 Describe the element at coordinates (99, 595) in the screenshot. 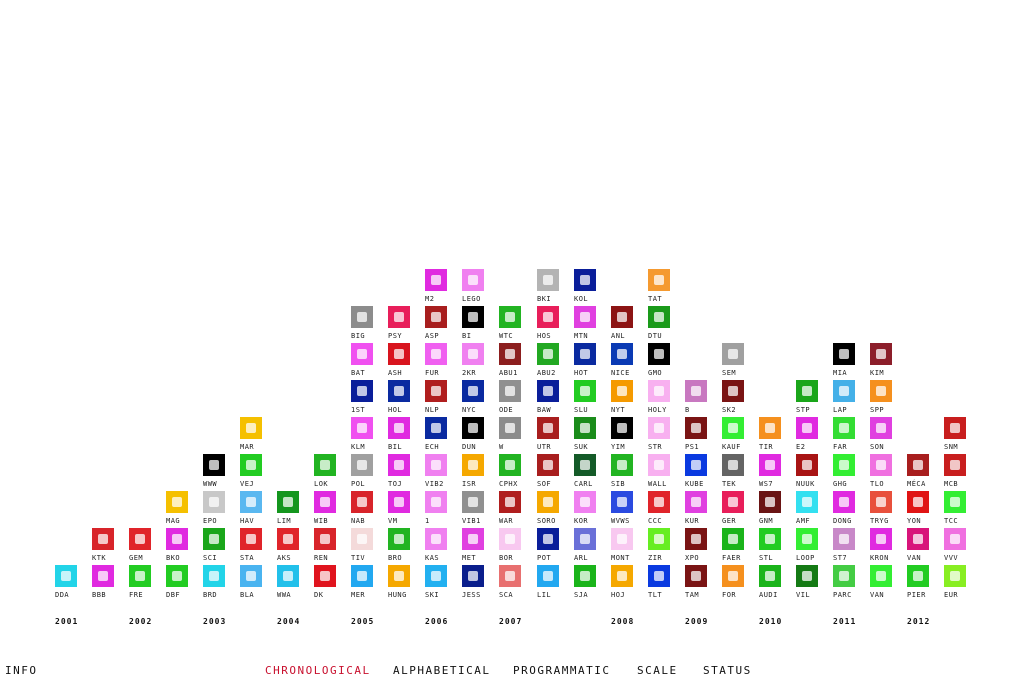

I see `project-label: BBB` at that location.